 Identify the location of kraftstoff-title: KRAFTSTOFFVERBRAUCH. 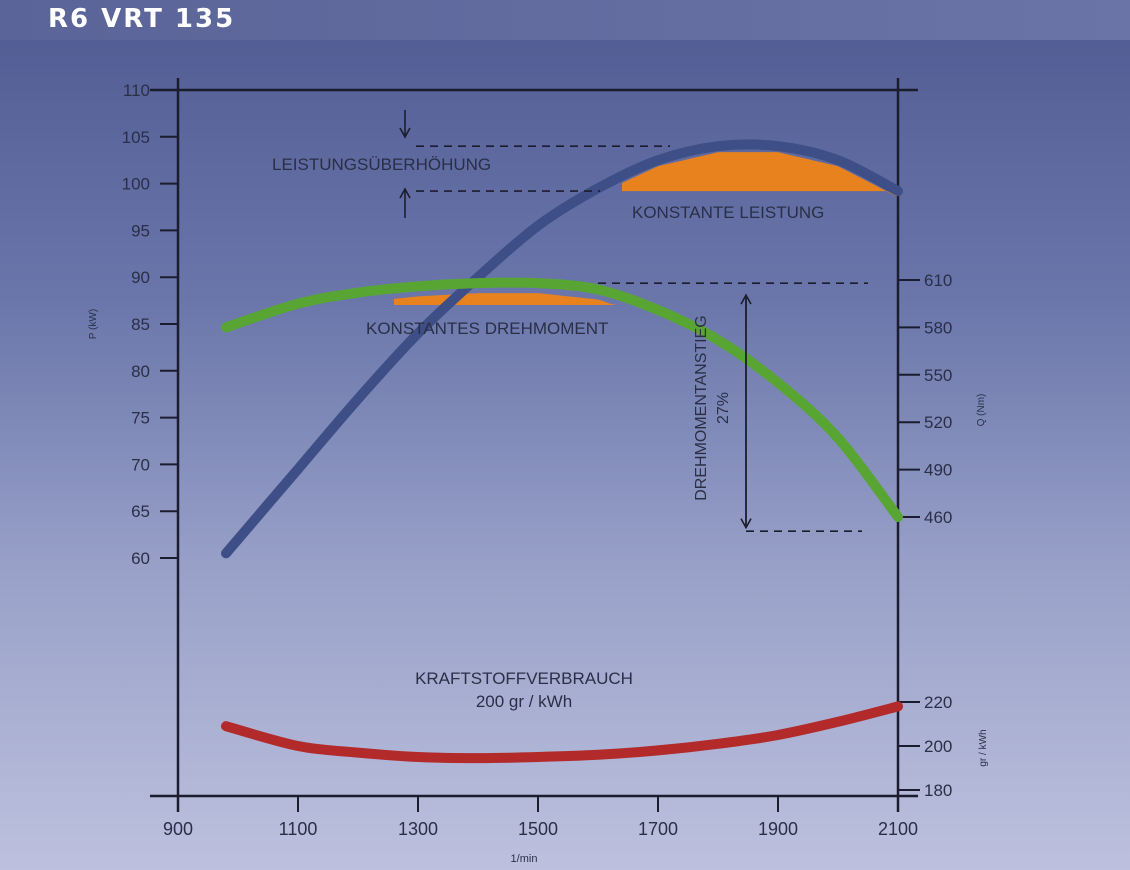
(524, 678).